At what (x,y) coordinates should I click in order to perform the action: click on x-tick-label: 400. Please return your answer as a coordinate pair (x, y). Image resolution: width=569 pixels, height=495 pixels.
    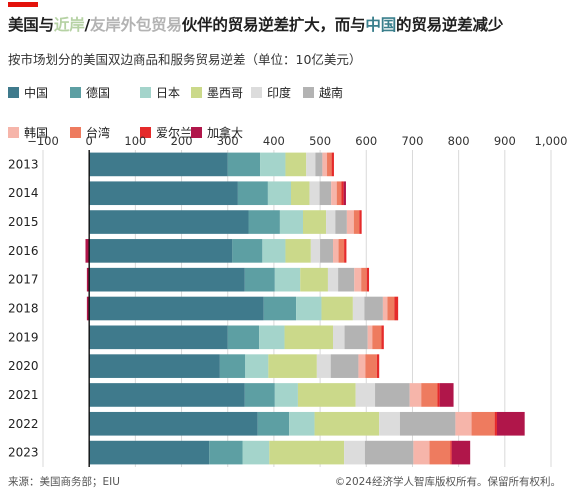
    Looking at the image, I should click on (274, 141).